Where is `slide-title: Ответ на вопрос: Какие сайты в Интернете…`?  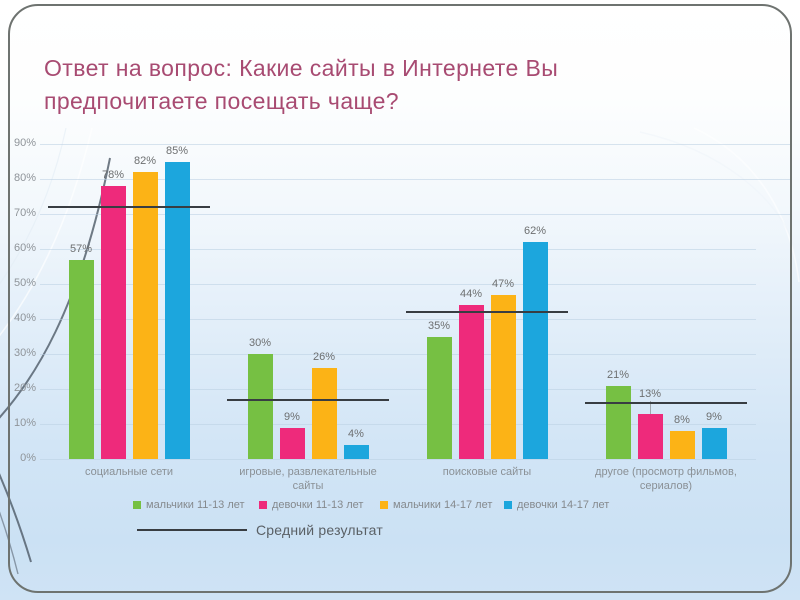 slide-title: Ответ на вопрос: Какие сайты в Интернете… is located at coordinates (301, 84).